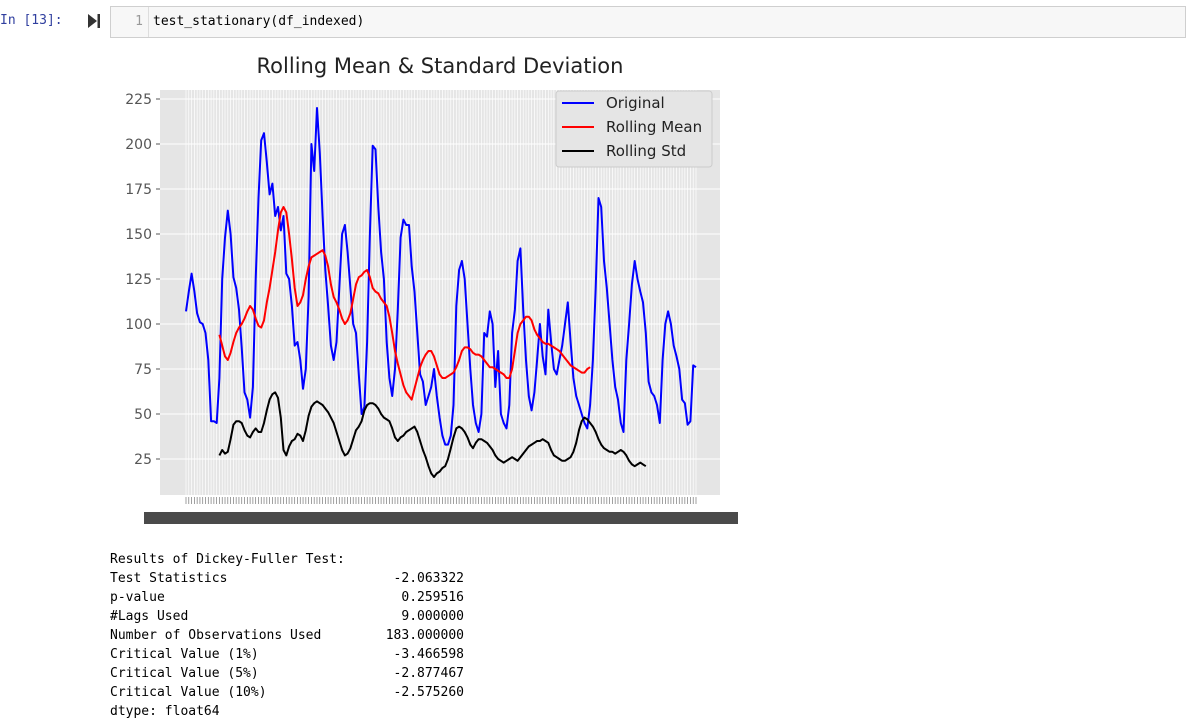  Describe the element at coordinates (138, 325) in the screenshot. I see `y-tick-label: 100` at that location.